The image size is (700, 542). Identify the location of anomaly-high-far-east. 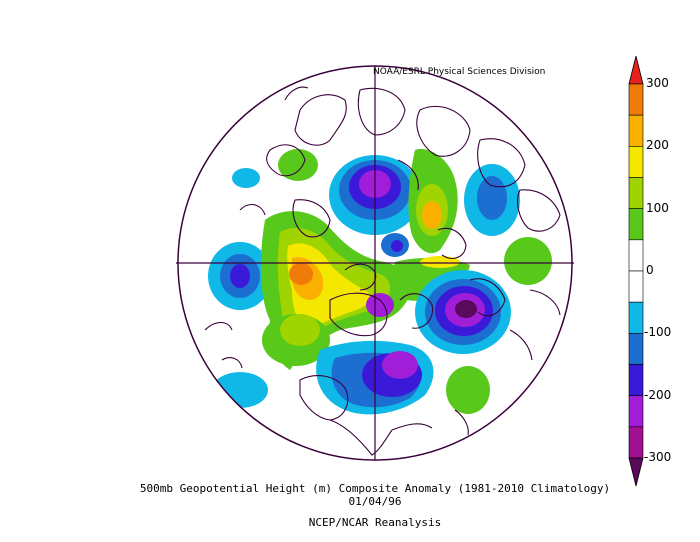
(528, 261).